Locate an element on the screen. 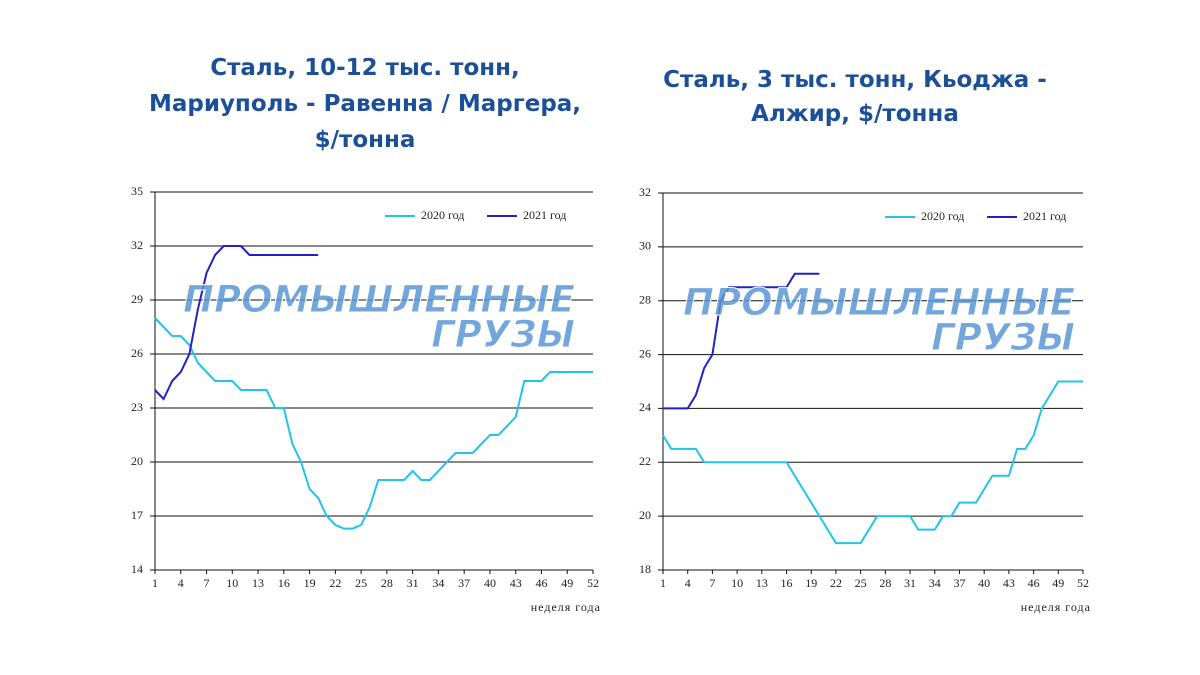  y-tick-label: 22 is located at coordinates (645, 461).